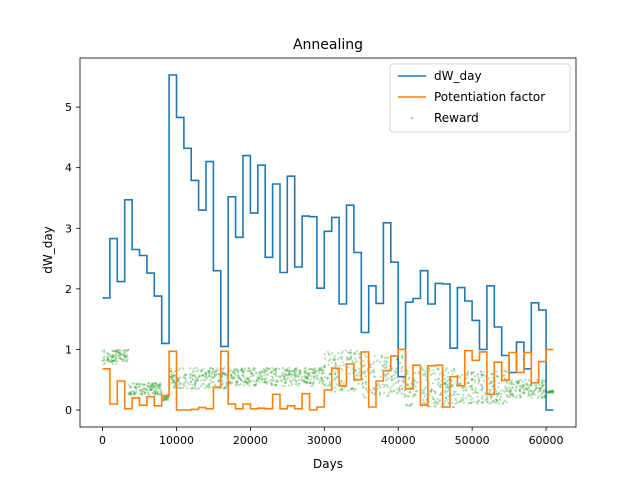  What do you see at coordinates (331, 437) in the screenshot?
I see `x-axis: 0 10000 20000 30000 40000 50000 60000` at bounding box center [331, 437].